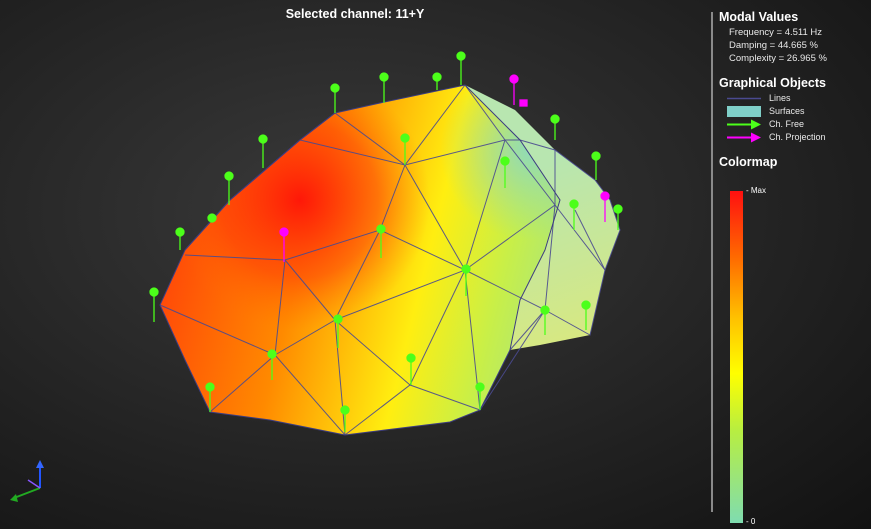 This screenshot has width=871, height=529. What do you see at coordinates (778, 58) in the screenshot?
I see `complexity-value: Complexity = 26.965 %` at bounding box center [778, 58].